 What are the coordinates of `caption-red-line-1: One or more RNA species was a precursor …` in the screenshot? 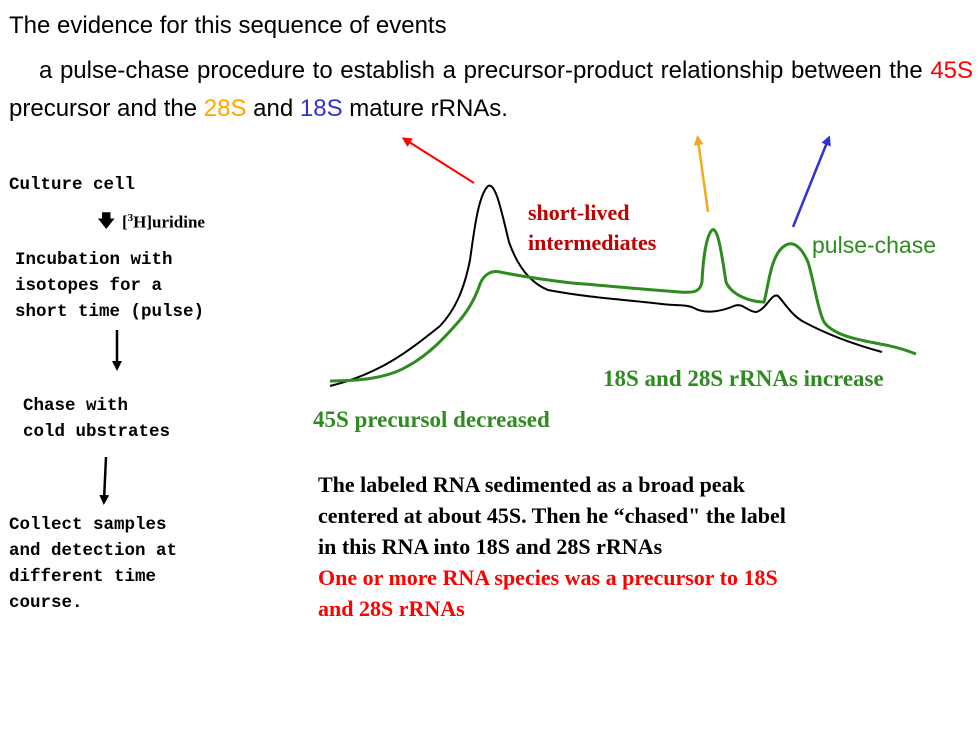 It's located at (548, 577).